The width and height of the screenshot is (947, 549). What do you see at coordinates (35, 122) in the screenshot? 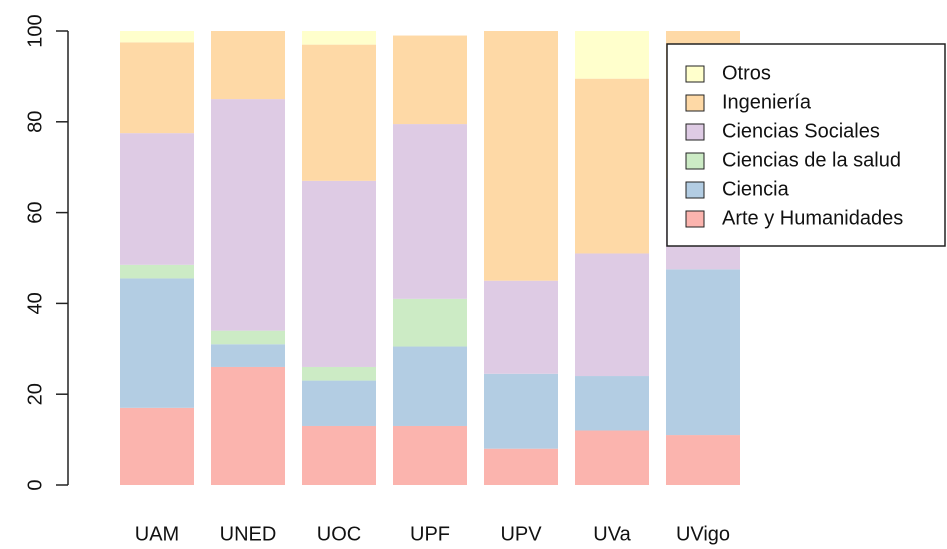
I see `y-tick-label: 80` at bounding box center [35, 122].